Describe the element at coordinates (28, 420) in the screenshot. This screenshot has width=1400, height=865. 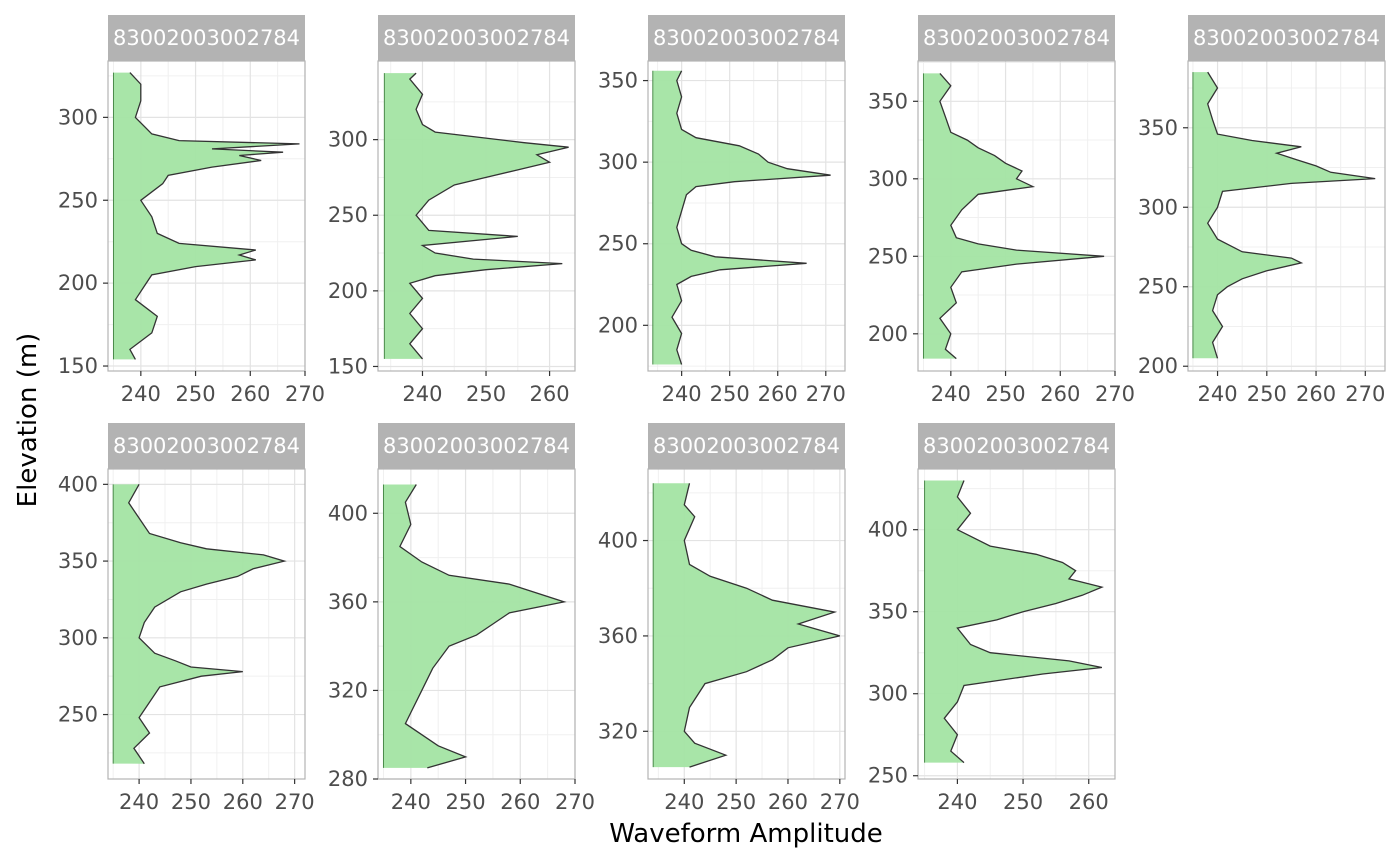
I see `y-axis-title: Elevation (m)` at that location.